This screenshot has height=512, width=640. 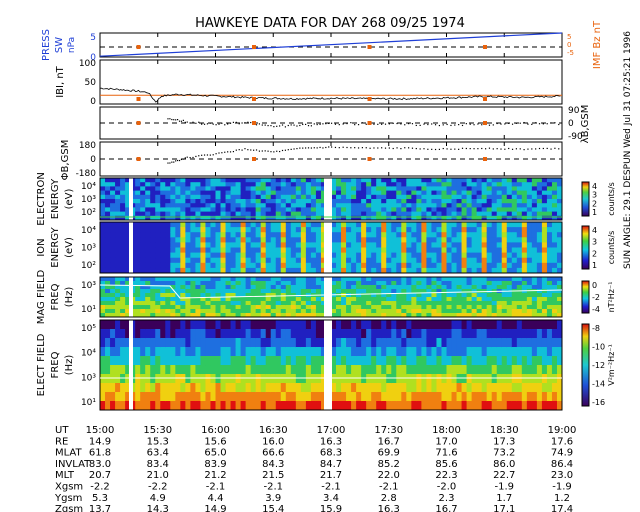 I want to click on electron-cbar-tick: 4, so click(x=594, y=186).